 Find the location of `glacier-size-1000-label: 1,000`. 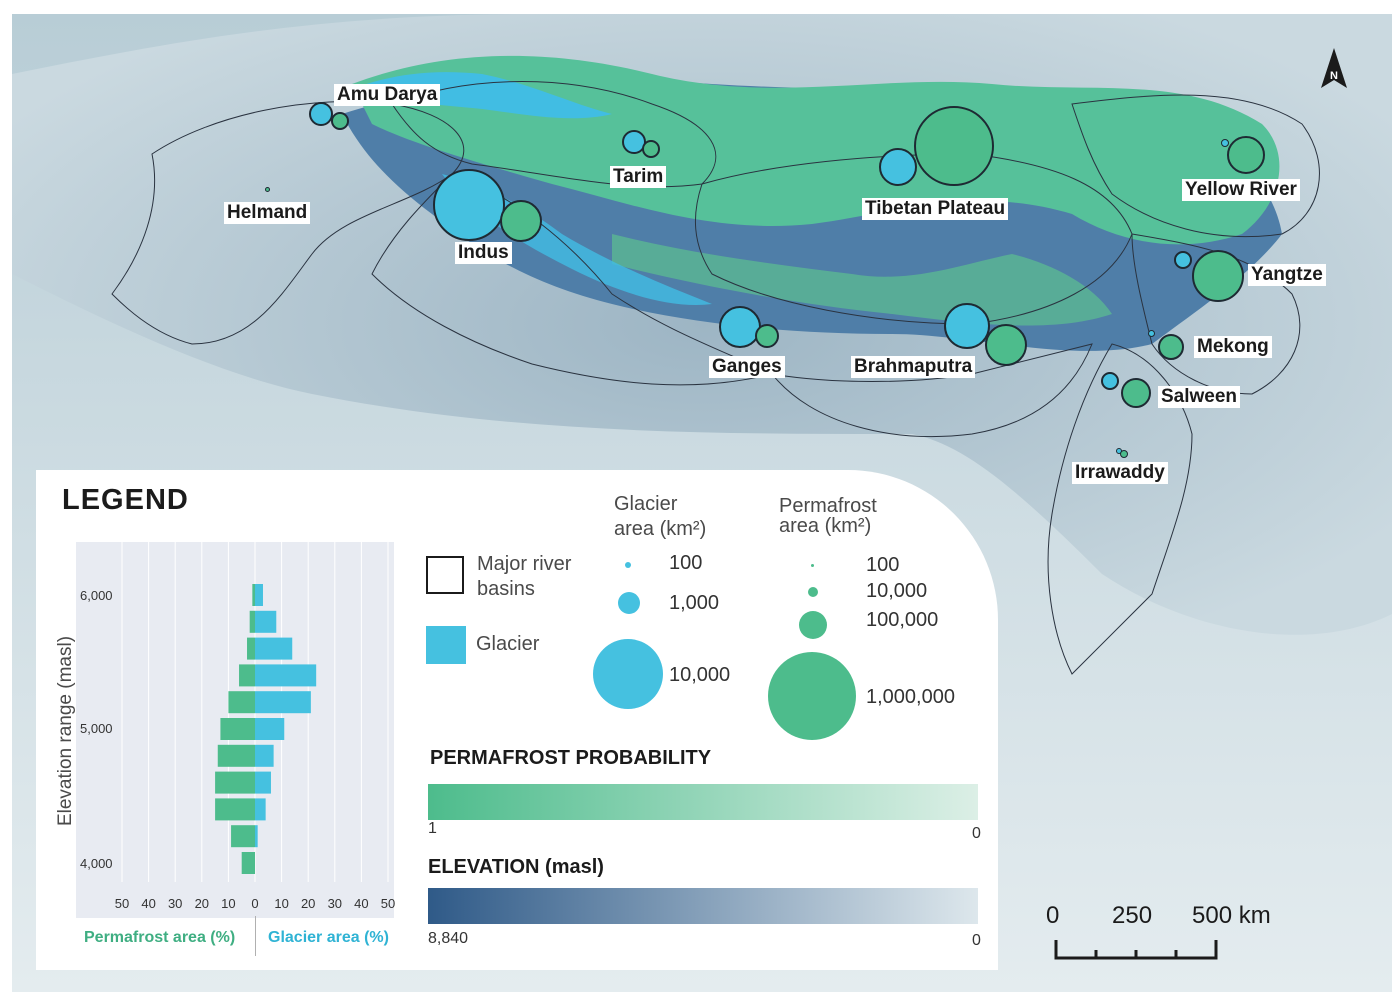

glacier-size-1000-label: 1,000 is located at coordinates (694, 603).